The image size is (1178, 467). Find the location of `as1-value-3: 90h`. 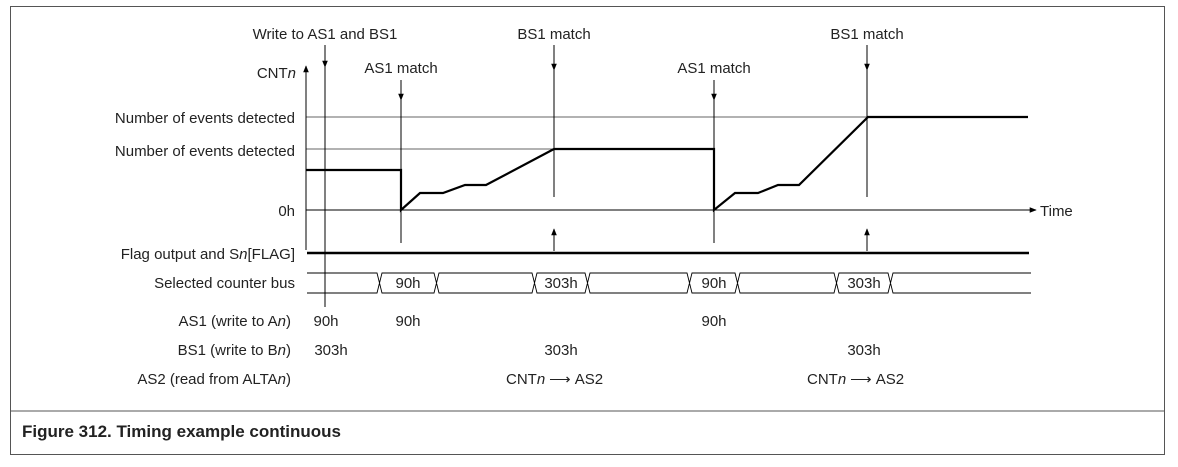

as1-value-3: 90h is located at coordinates (713, 321).